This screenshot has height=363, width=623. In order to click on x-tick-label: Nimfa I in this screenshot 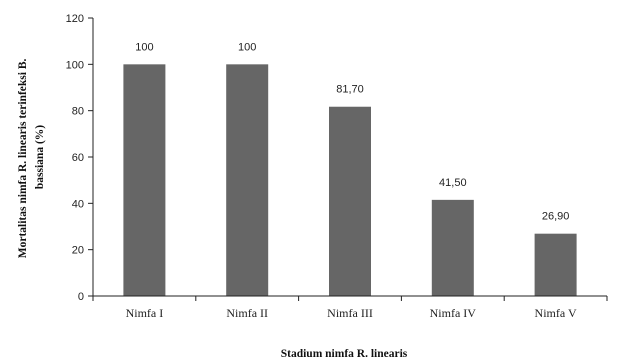, I will do `click(145, 313)`.